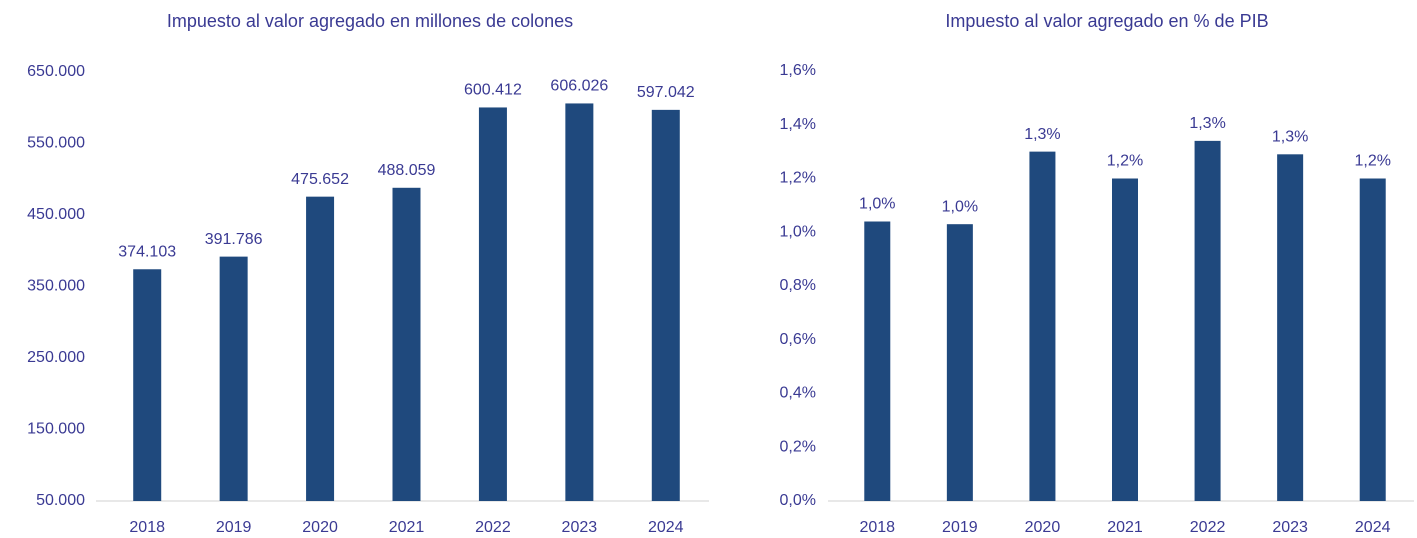 This screenshot has height=538, width=1417. What do you see at coordinates (320, 179) in the screenshot?
I see `value-label: 475.652` at bounding box center [320, 179].